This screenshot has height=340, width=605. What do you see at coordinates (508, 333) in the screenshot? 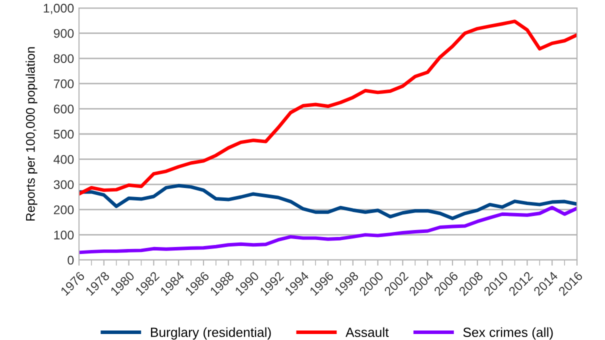
I see `legend-label: Sex crimes (all)` at bounding box center [508, 333].